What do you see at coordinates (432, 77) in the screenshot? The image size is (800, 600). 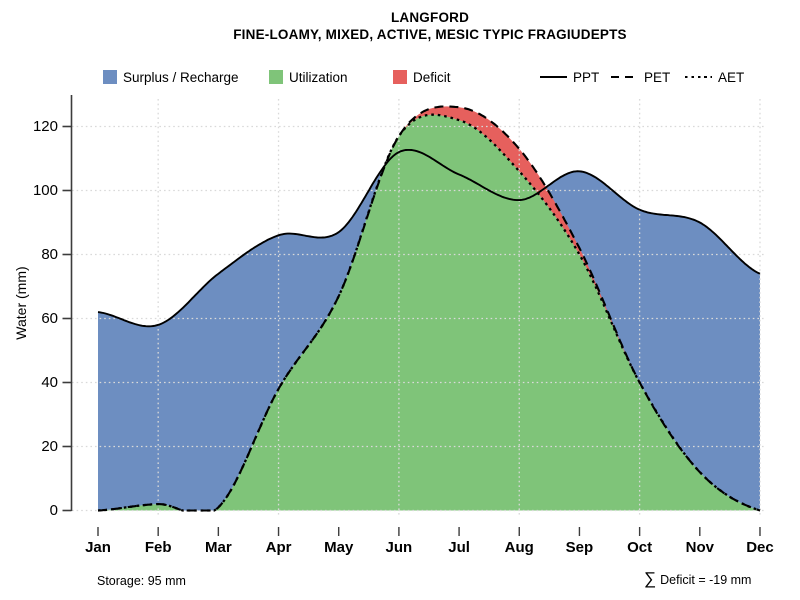 I see `legend-label: Deficit` at bounding box center [432, 77].